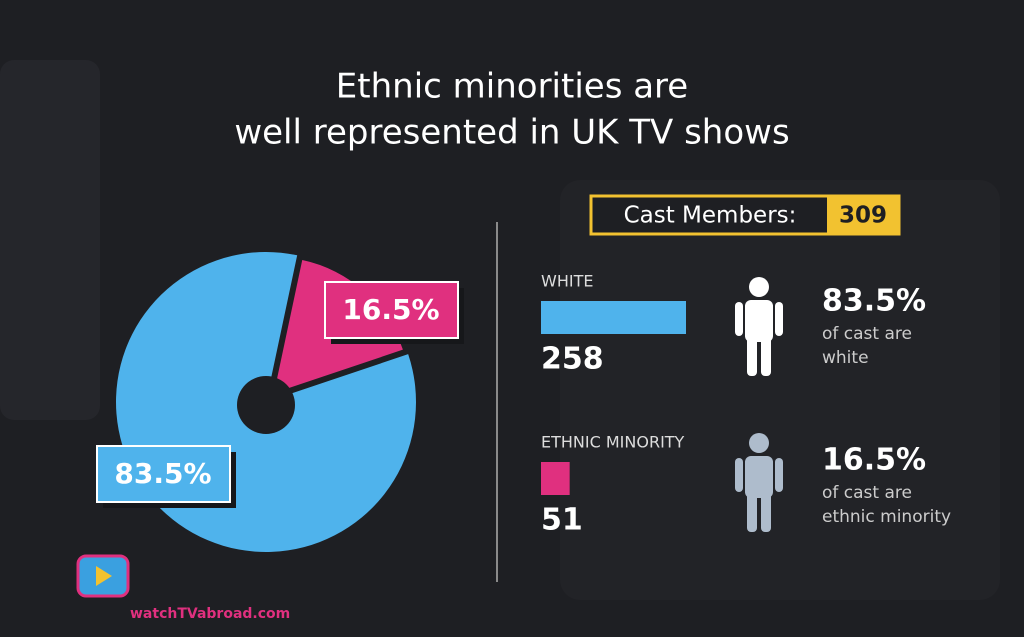  What do you see at coordinates (886, 517) in the screenshot?
I see `stat-text: ethnic minority` at bounding box center [886, 517].